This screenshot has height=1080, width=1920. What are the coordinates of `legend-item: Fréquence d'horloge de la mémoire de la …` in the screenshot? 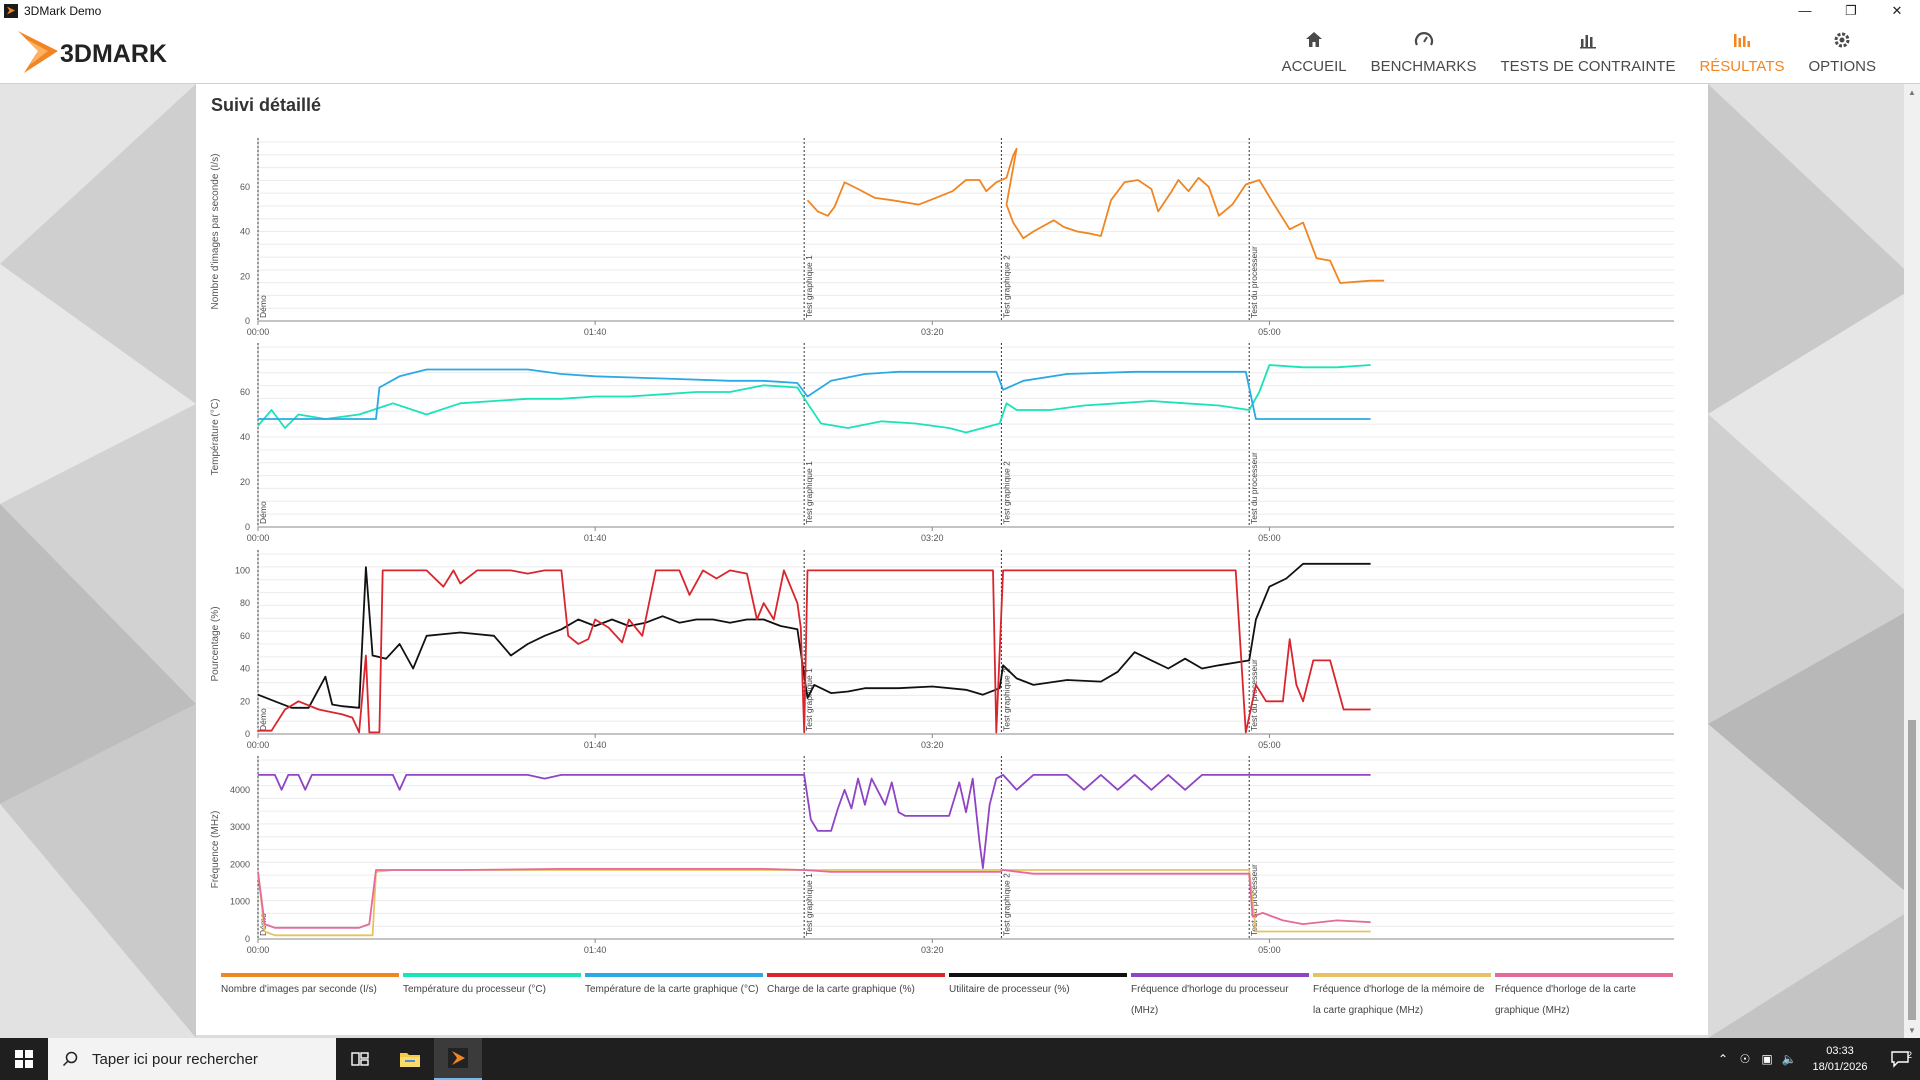 It's located at (1402, 997).